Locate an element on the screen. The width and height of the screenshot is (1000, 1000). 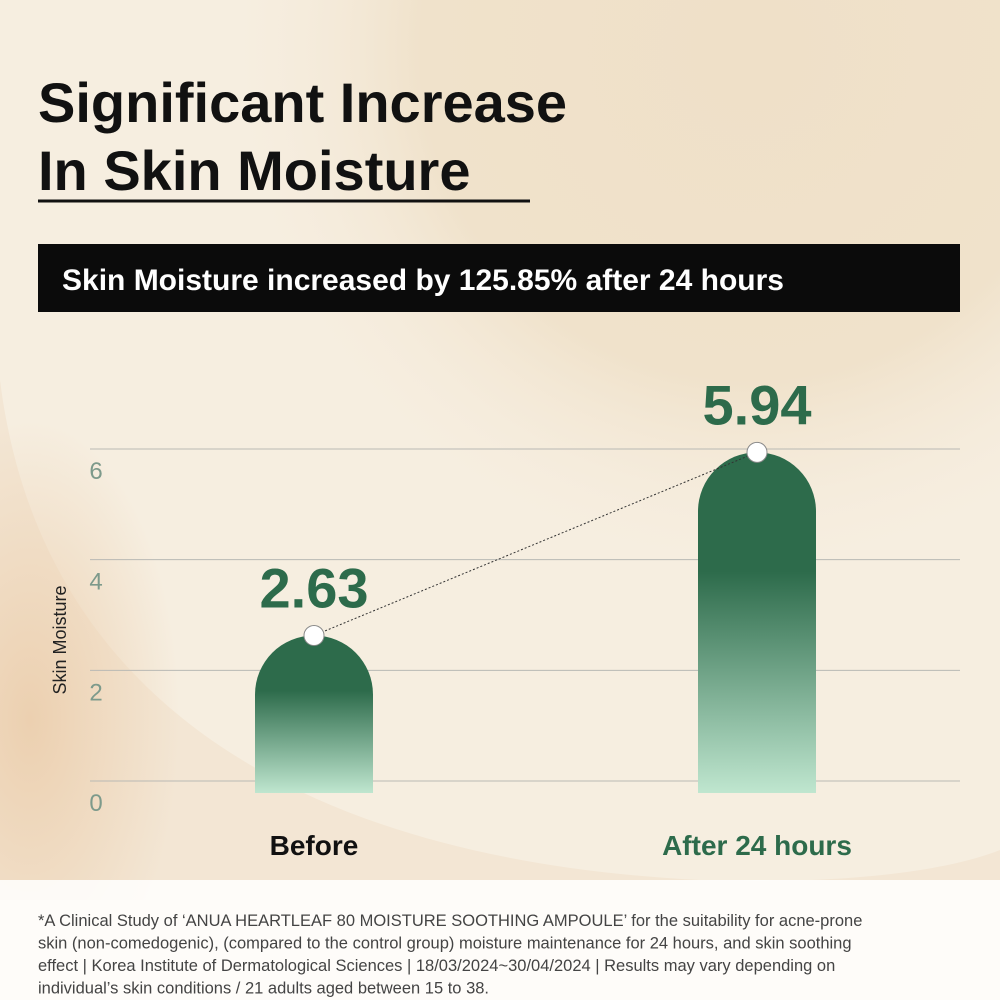
y-tick-label: 2 is located at coordinates (95, 692).